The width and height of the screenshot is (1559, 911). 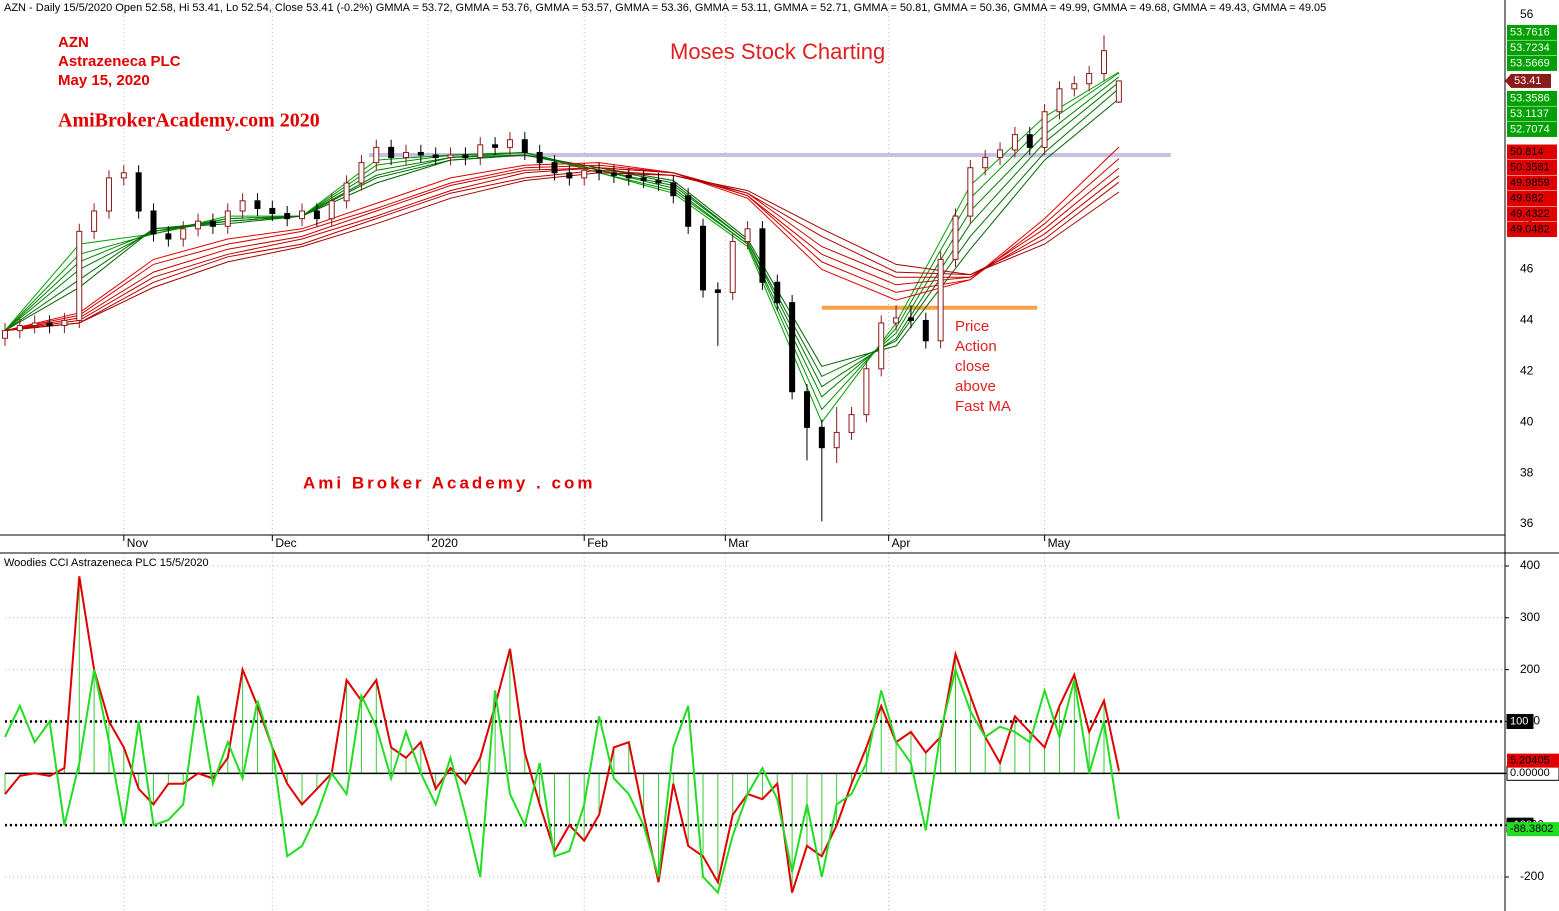 I want to click on gmma-label: 49.4322, so click(x=1530, y=214).